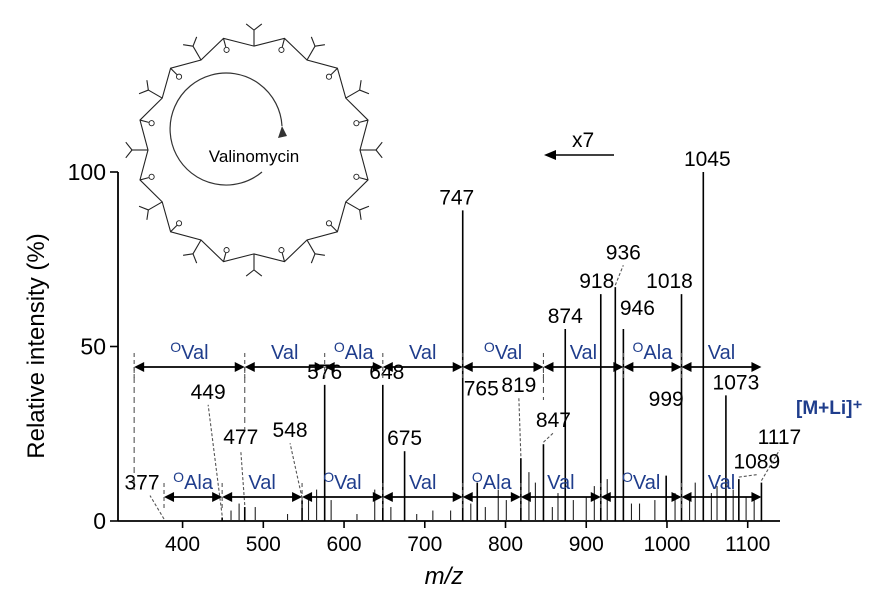 The image size is (876, 594). What do you see at coordinates (667, 544) in the screenshot?
I see `x-tick-label: 1000` at bounding box center [667, 544].